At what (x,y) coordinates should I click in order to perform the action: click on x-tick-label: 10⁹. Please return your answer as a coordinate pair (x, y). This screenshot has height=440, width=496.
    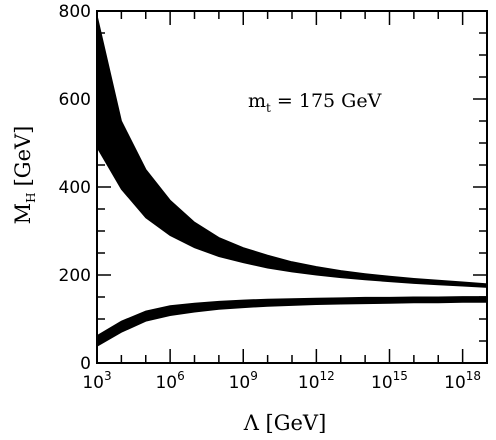
    Looking at the image, I should click on (243, 381).